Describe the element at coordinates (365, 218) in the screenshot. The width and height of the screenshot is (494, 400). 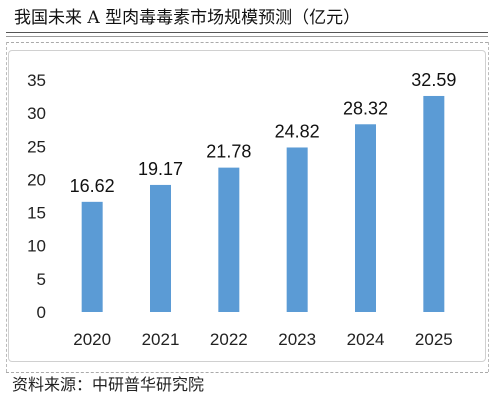
I see `bar-2024` at that location.